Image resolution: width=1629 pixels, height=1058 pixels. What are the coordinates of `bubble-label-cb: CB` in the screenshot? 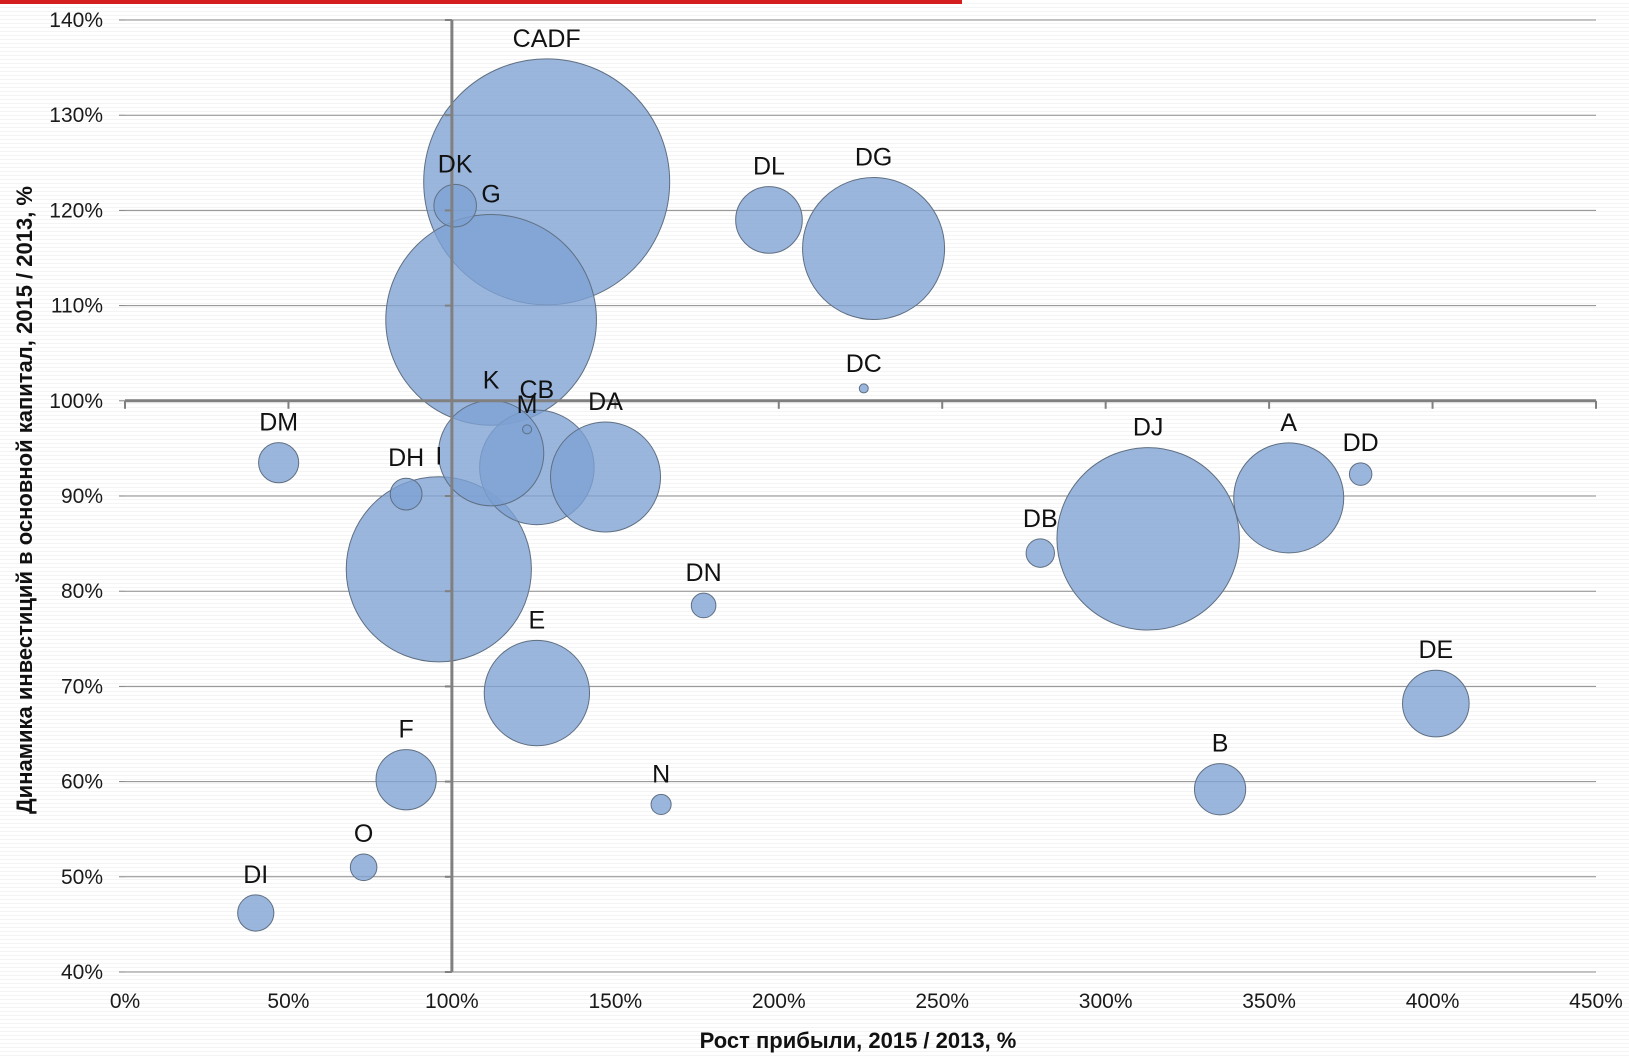 It's located at (537, 390).